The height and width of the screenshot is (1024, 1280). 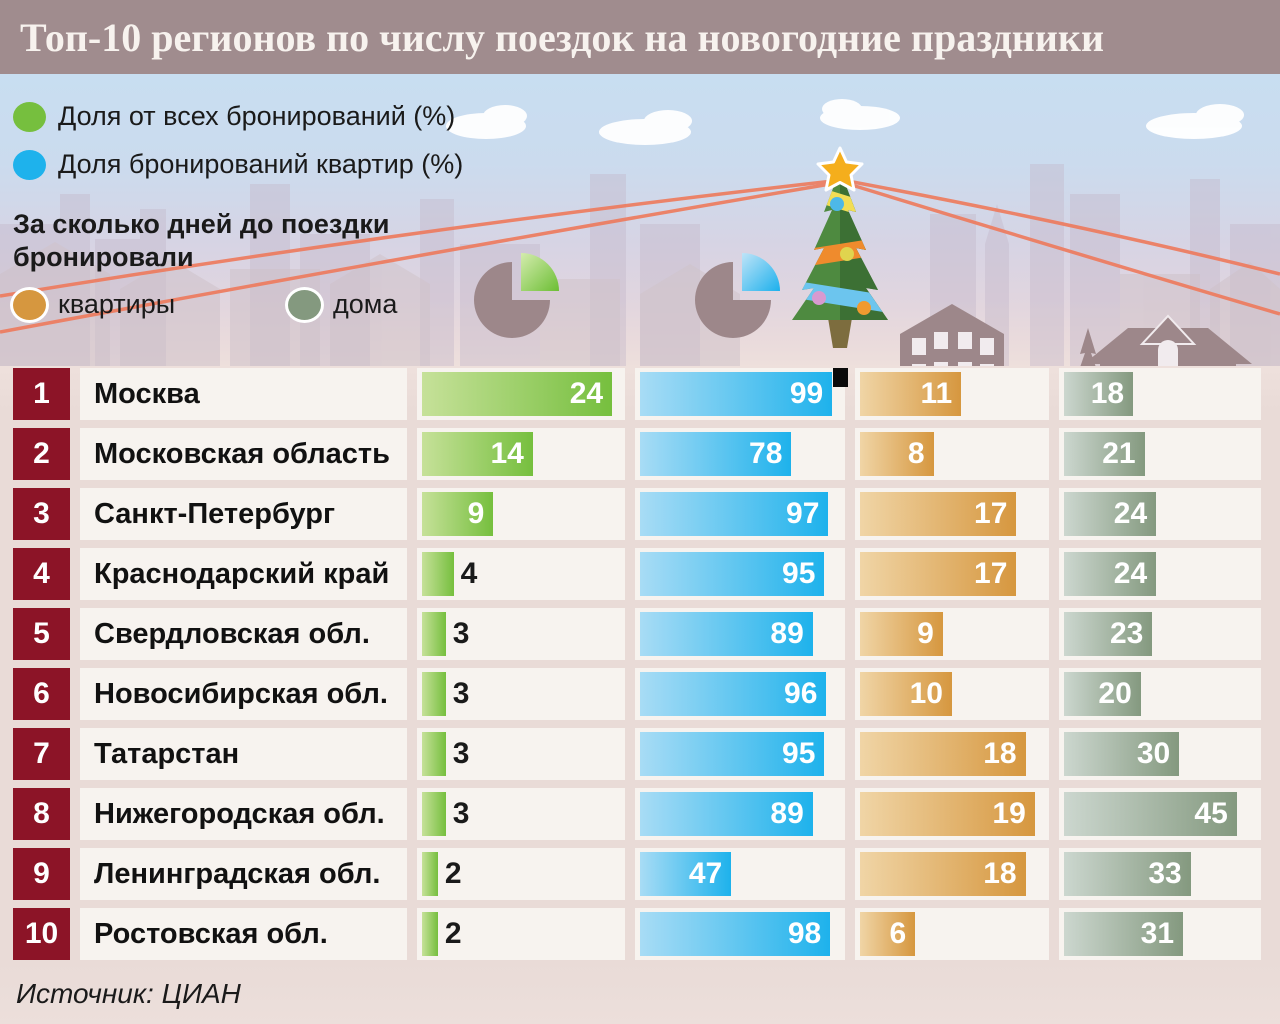 I want to click on bar-cell-days_houses: 31, so click(x=1160, y=934).